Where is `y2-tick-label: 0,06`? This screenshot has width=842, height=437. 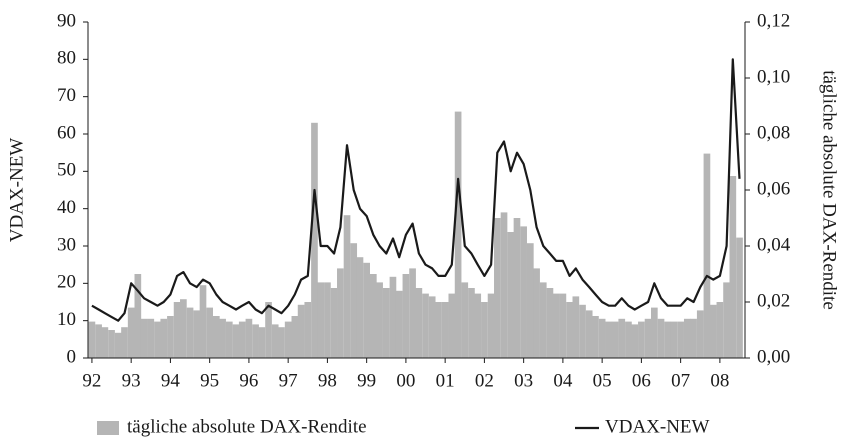
y2-tick-label: 0,06 is located at coordinates (773, 188).